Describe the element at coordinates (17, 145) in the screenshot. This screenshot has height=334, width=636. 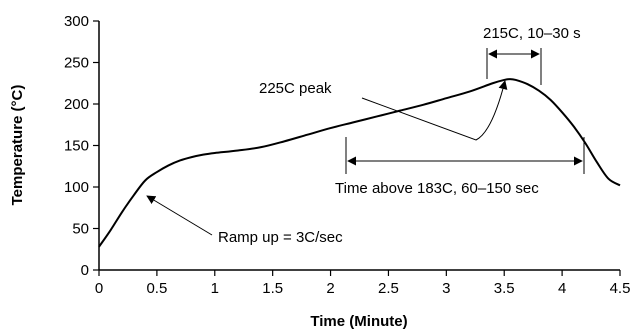
I see `y-axis-title: Temperature (°C)` at that location.